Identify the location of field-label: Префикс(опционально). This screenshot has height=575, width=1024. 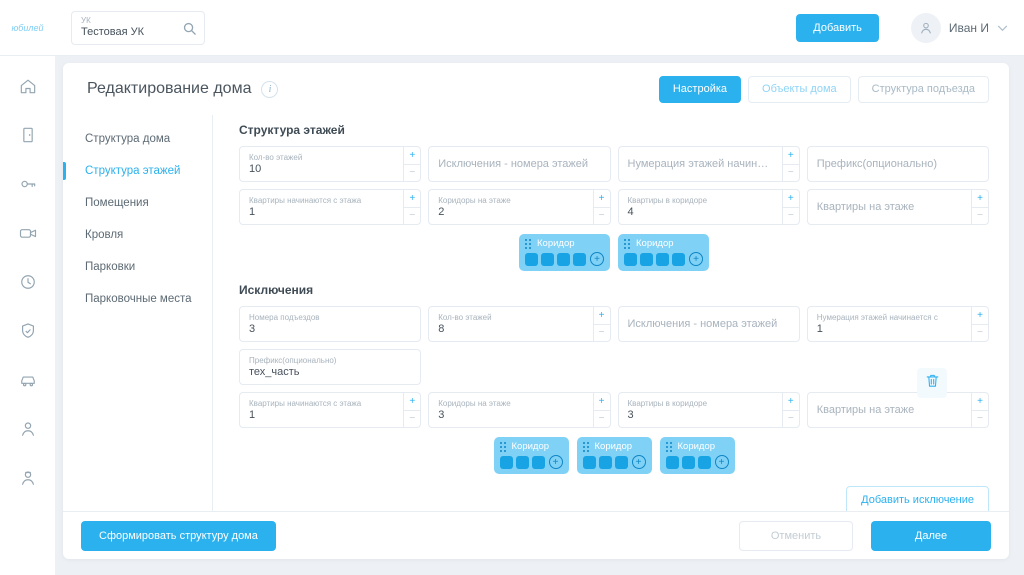
(293, 360).